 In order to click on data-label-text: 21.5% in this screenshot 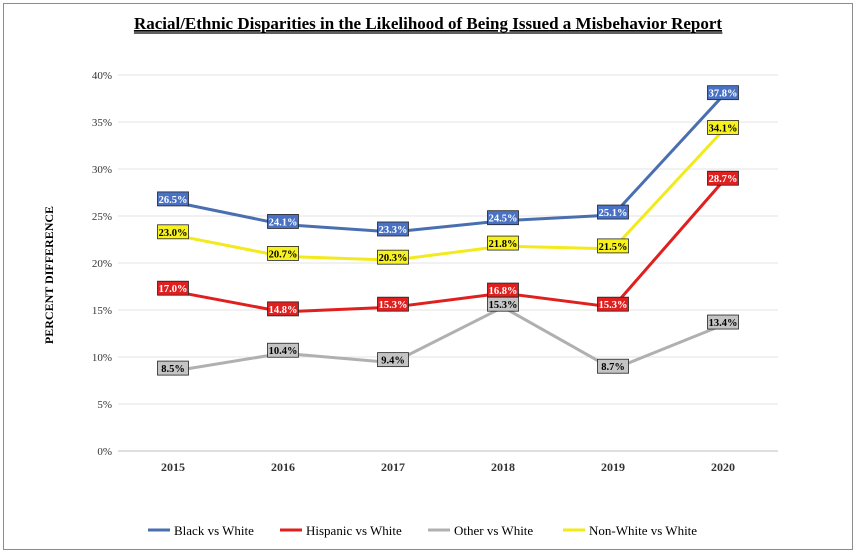, I will do `click(613, 247)`.